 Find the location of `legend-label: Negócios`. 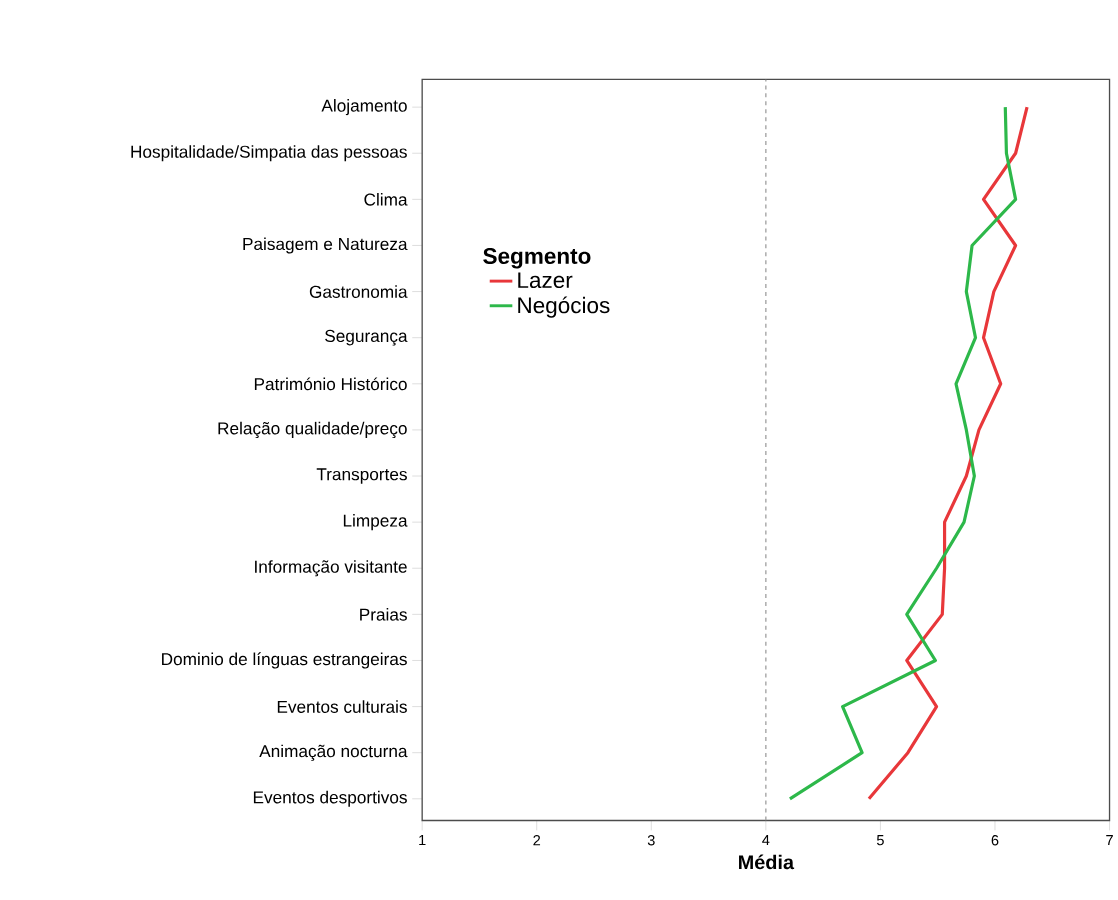

legend-label: Negócios is located at coordinates (564, 307).